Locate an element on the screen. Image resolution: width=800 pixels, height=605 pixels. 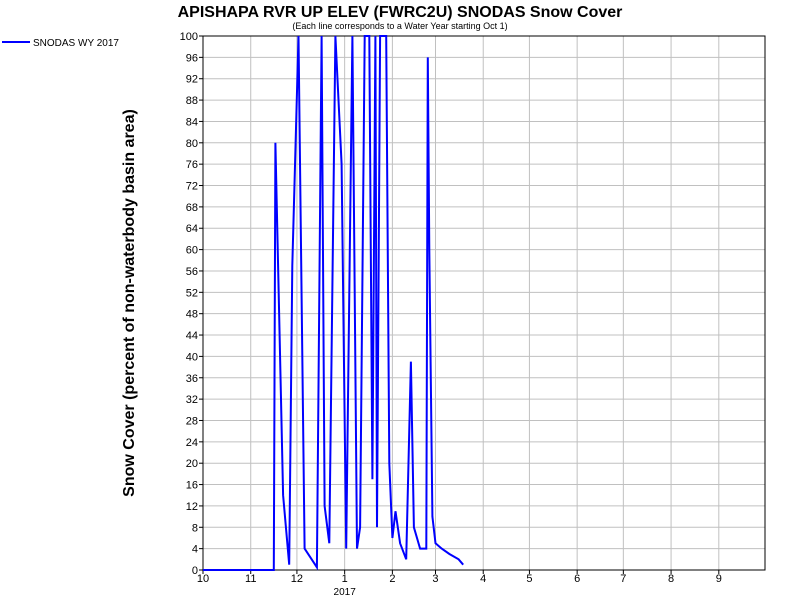
y-tick-label: 28 is located at coordinates (192, 421).